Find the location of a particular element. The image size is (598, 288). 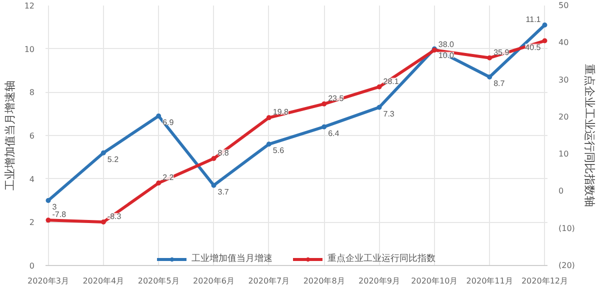

x-tick-label: 2020年6月 is located at coordinates (213, 281).